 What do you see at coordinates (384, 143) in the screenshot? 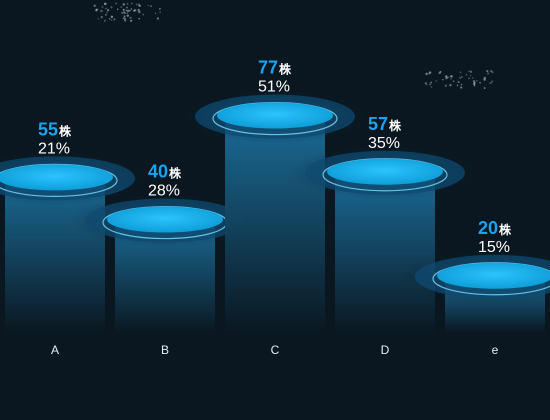
I see `percentage-label: 35%` at bounding box center [384, 143].